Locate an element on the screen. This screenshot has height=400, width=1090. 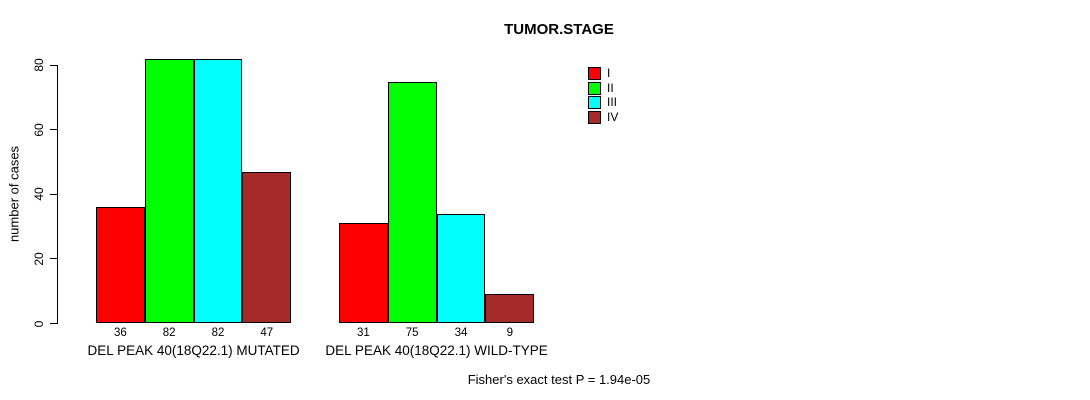
category-label: DEL PEAK 40(18Q22.1) MUTATED is located at coordinates (193, 350).